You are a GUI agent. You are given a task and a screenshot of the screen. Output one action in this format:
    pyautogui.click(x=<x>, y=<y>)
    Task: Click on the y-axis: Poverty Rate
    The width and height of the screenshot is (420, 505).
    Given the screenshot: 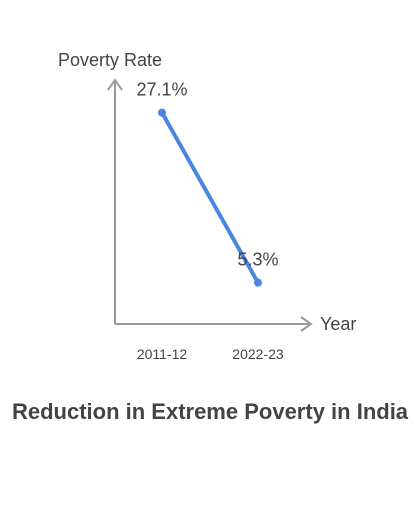 What is the action you would take?
    pyautogui.click(x=110, y=187)
    